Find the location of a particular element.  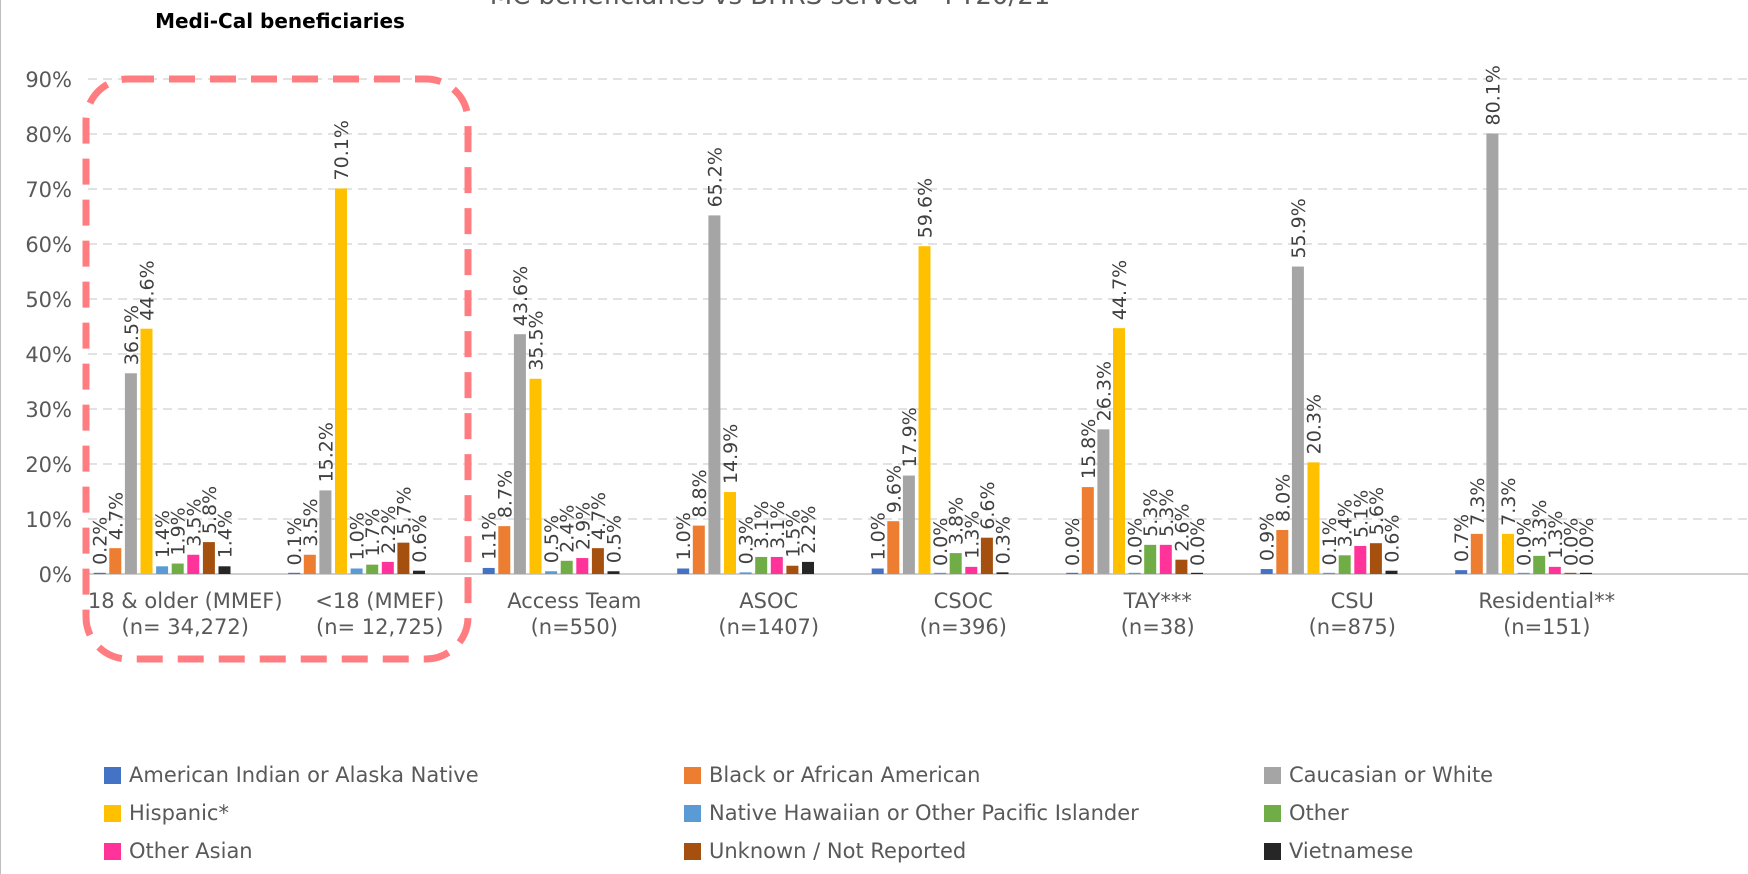

category-label-line: (n= 12,725) is located at coordinates (379, 627).